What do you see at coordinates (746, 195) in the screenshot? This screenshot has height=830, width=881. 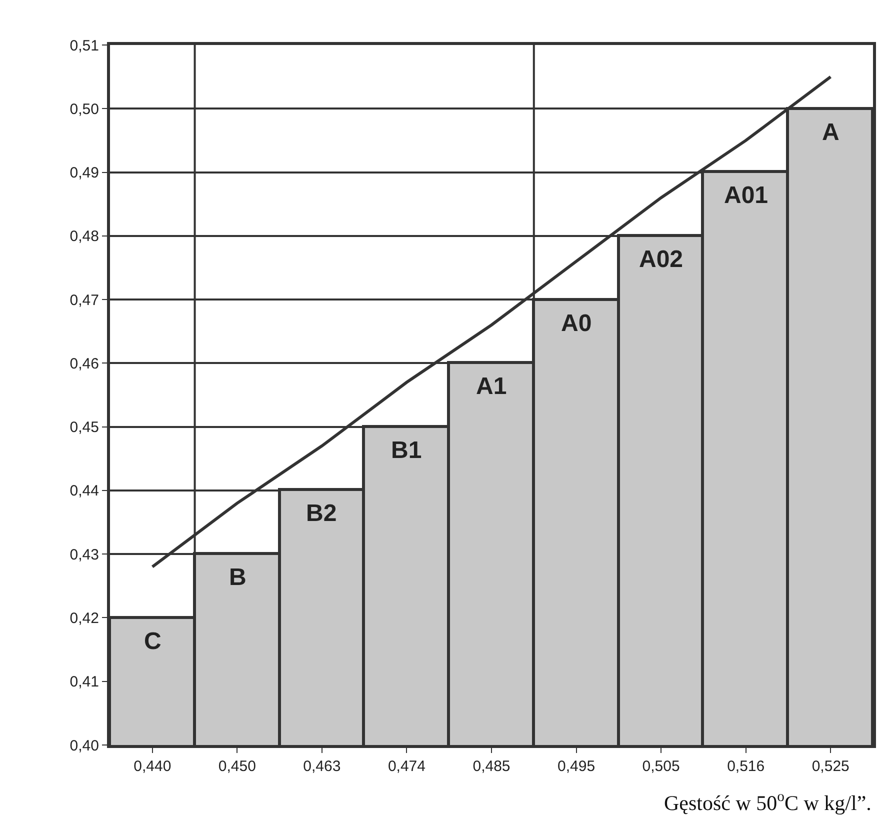 I see `annotation: A01` at bounding box center [746, 195].